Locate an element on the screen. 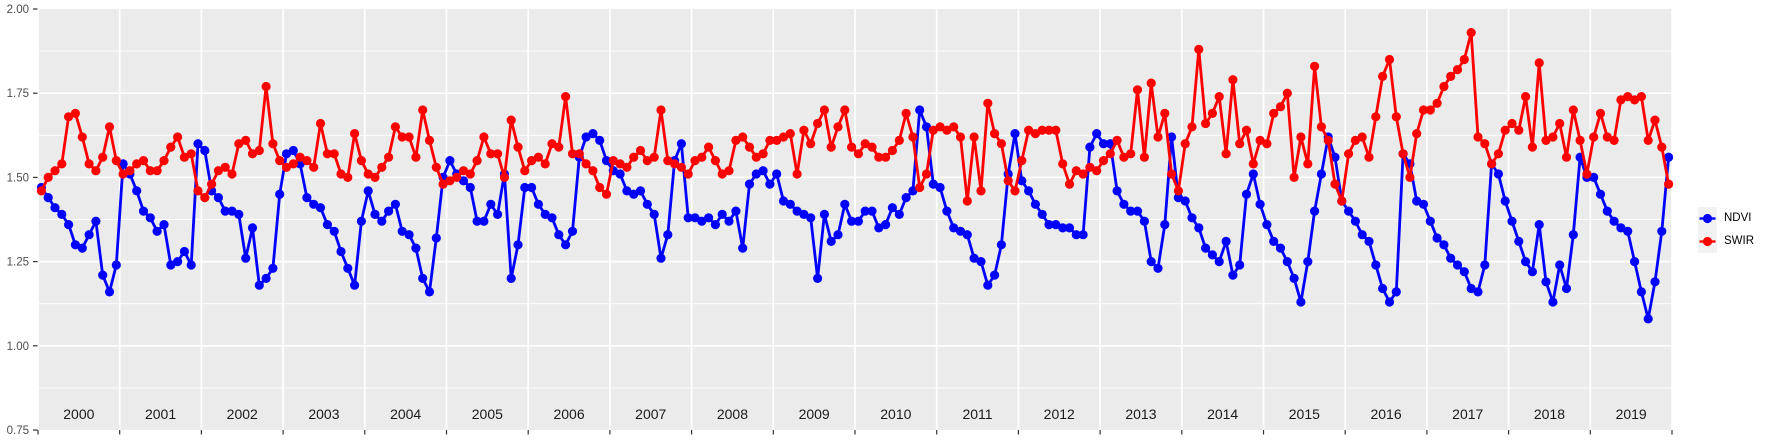 This screenshot has width=1773, height=442. legend-key-ndvi is located at coordinates (1707, 218).